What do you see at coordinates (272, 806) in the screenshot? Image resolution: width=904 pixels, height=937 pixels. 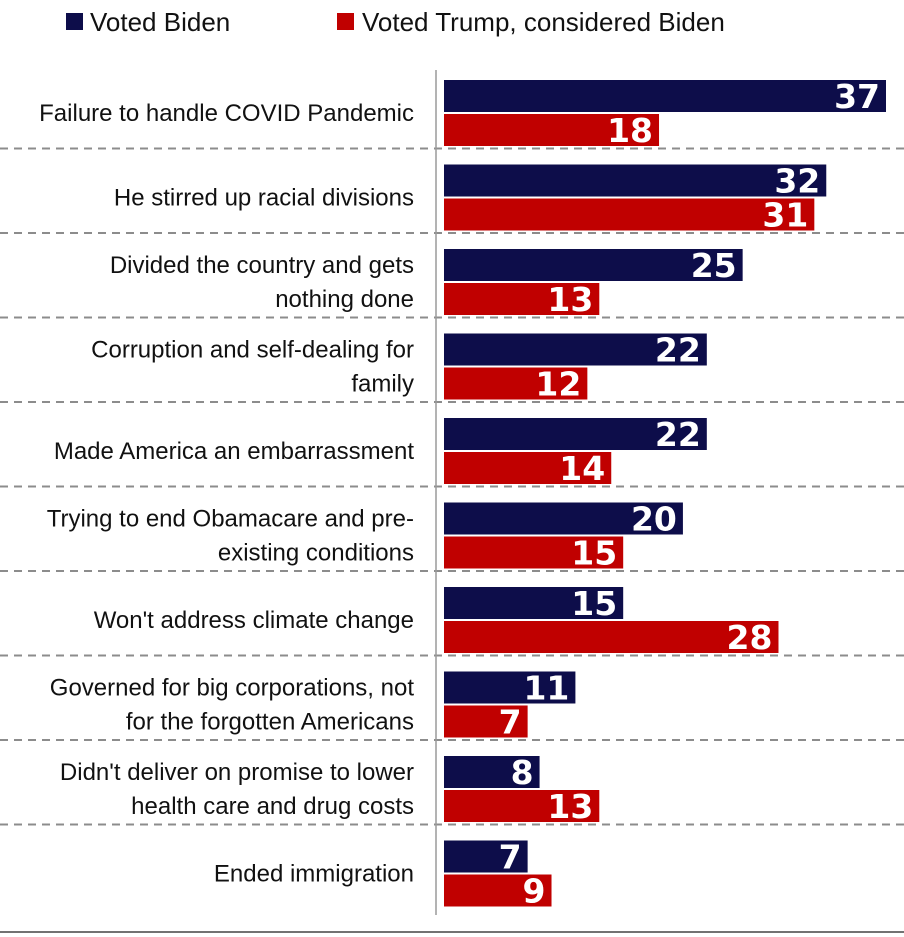 I see `category-label: health care and drug costs` at bounding box center [272, 806].